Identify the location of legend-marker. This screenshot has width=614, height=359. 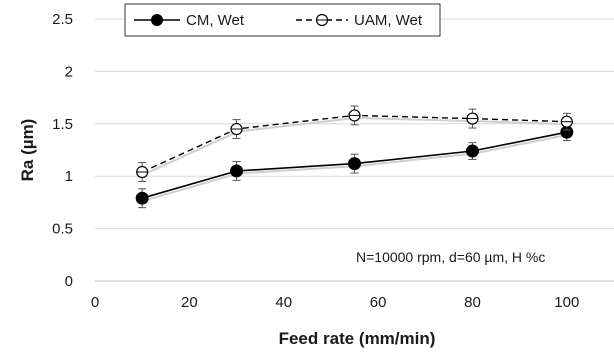
(157, 20).